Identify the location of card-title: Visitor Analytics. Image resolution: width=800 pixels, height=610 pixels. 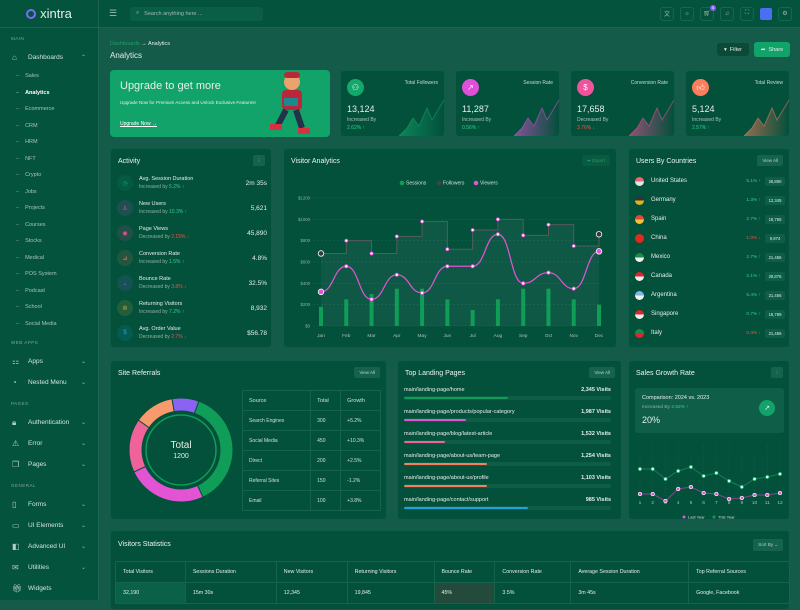
(315, 161).